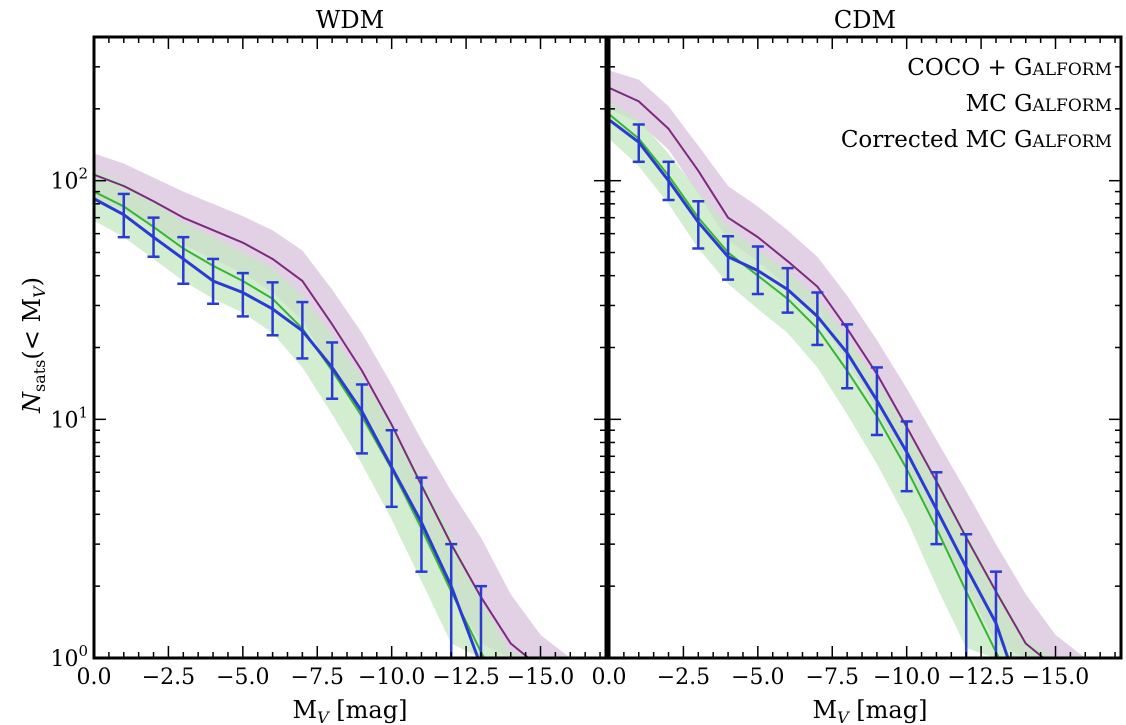 This screenshot has height=725, width=1126. What do you see at coordinates (69, 657) in the screenshot?
I see `y-tick-label: 10⁰` at bounding box center [69, 657].